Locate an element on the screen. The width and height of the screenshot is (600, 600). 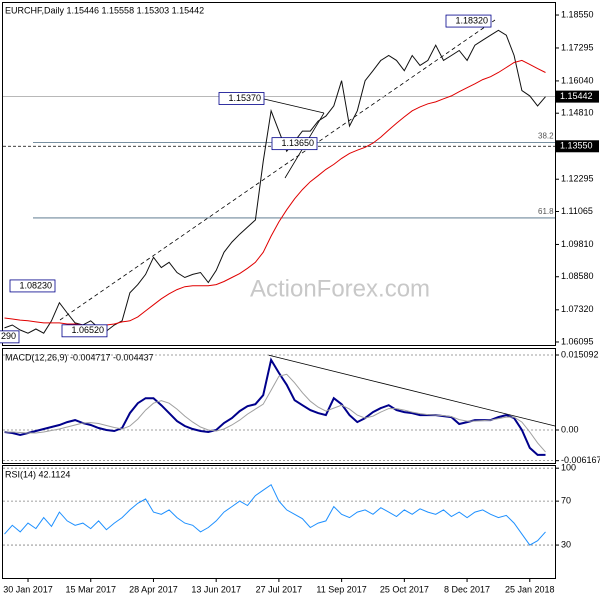
annotation-label: 1.13650 is located at coordinates (297, 143).